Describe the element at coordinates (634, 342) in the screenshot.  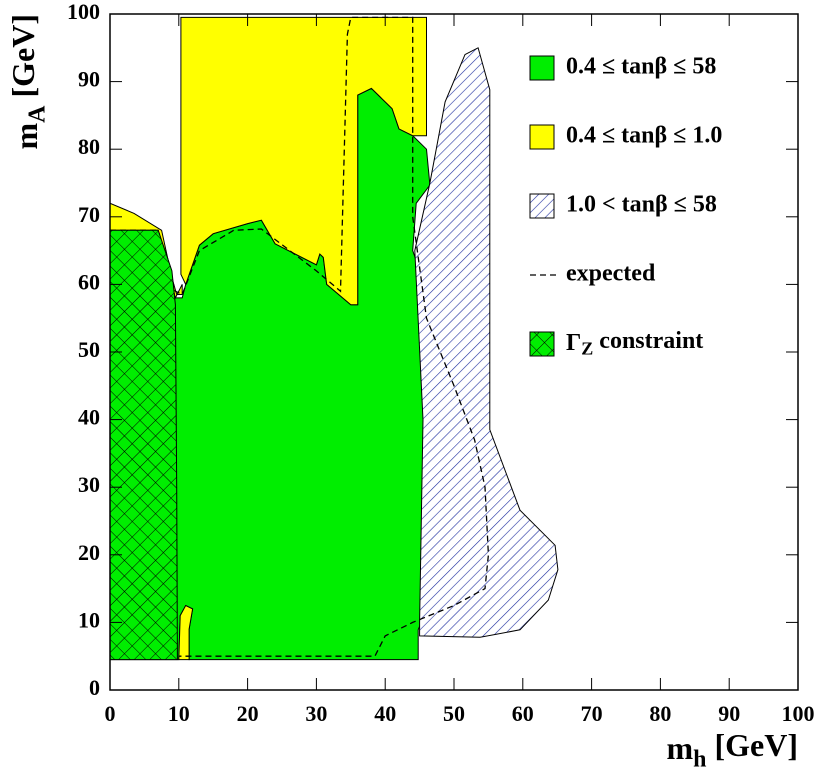
I see `legend-label: ΓZ constraint` at that location.